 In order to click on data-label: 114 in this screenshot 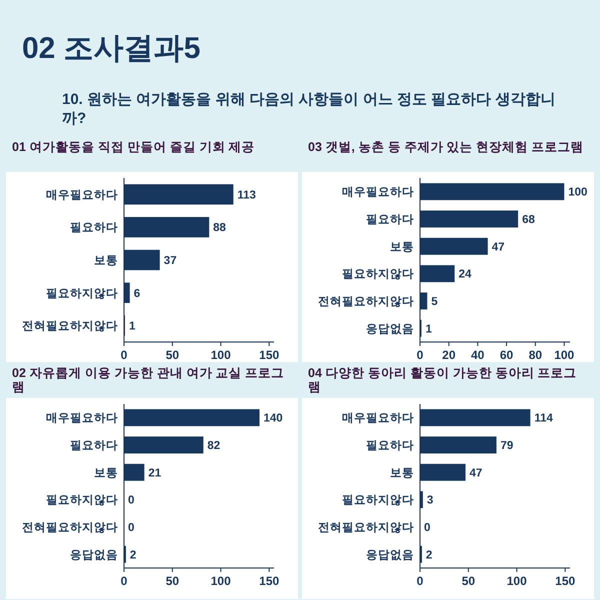, I will do `click(544, 418)`.